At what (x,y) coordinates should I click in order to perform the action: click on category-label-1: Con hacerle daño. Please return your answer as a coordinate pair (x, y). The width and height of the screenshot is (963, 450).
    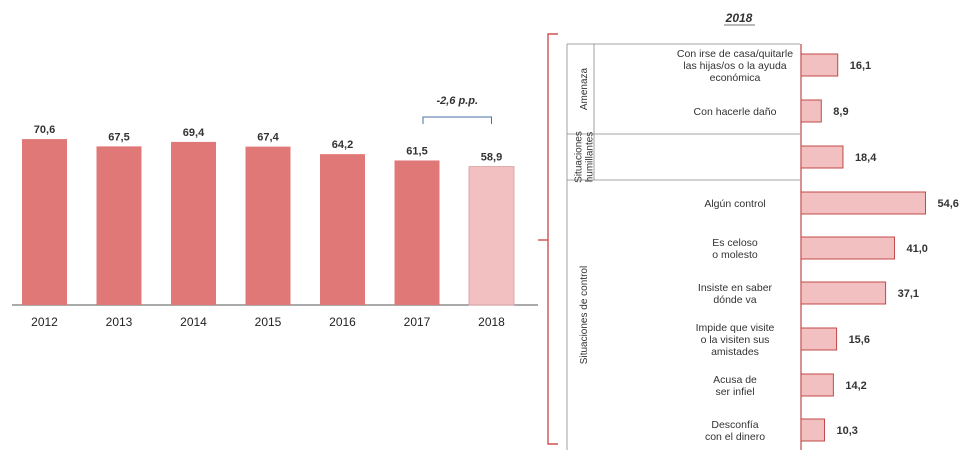
    Looking at the image, I should click on (735, 112).